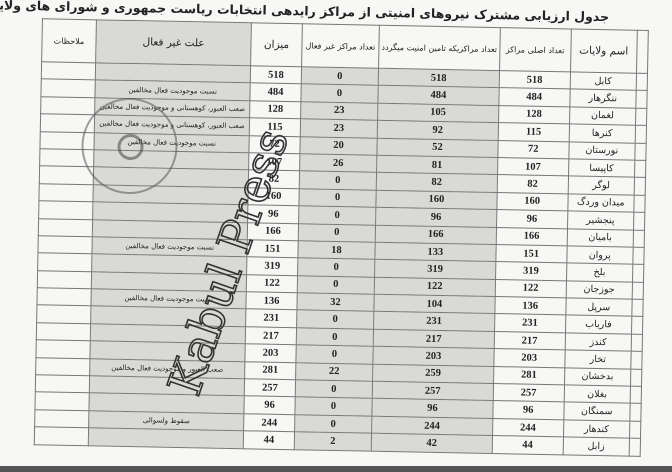 Image resolution: width=672 pixels, height=472 pixels. What do you see at coordinates (528, 428) in the screenshot?
I see `original-centers-cell: 244` at bounding box center [528, 428].